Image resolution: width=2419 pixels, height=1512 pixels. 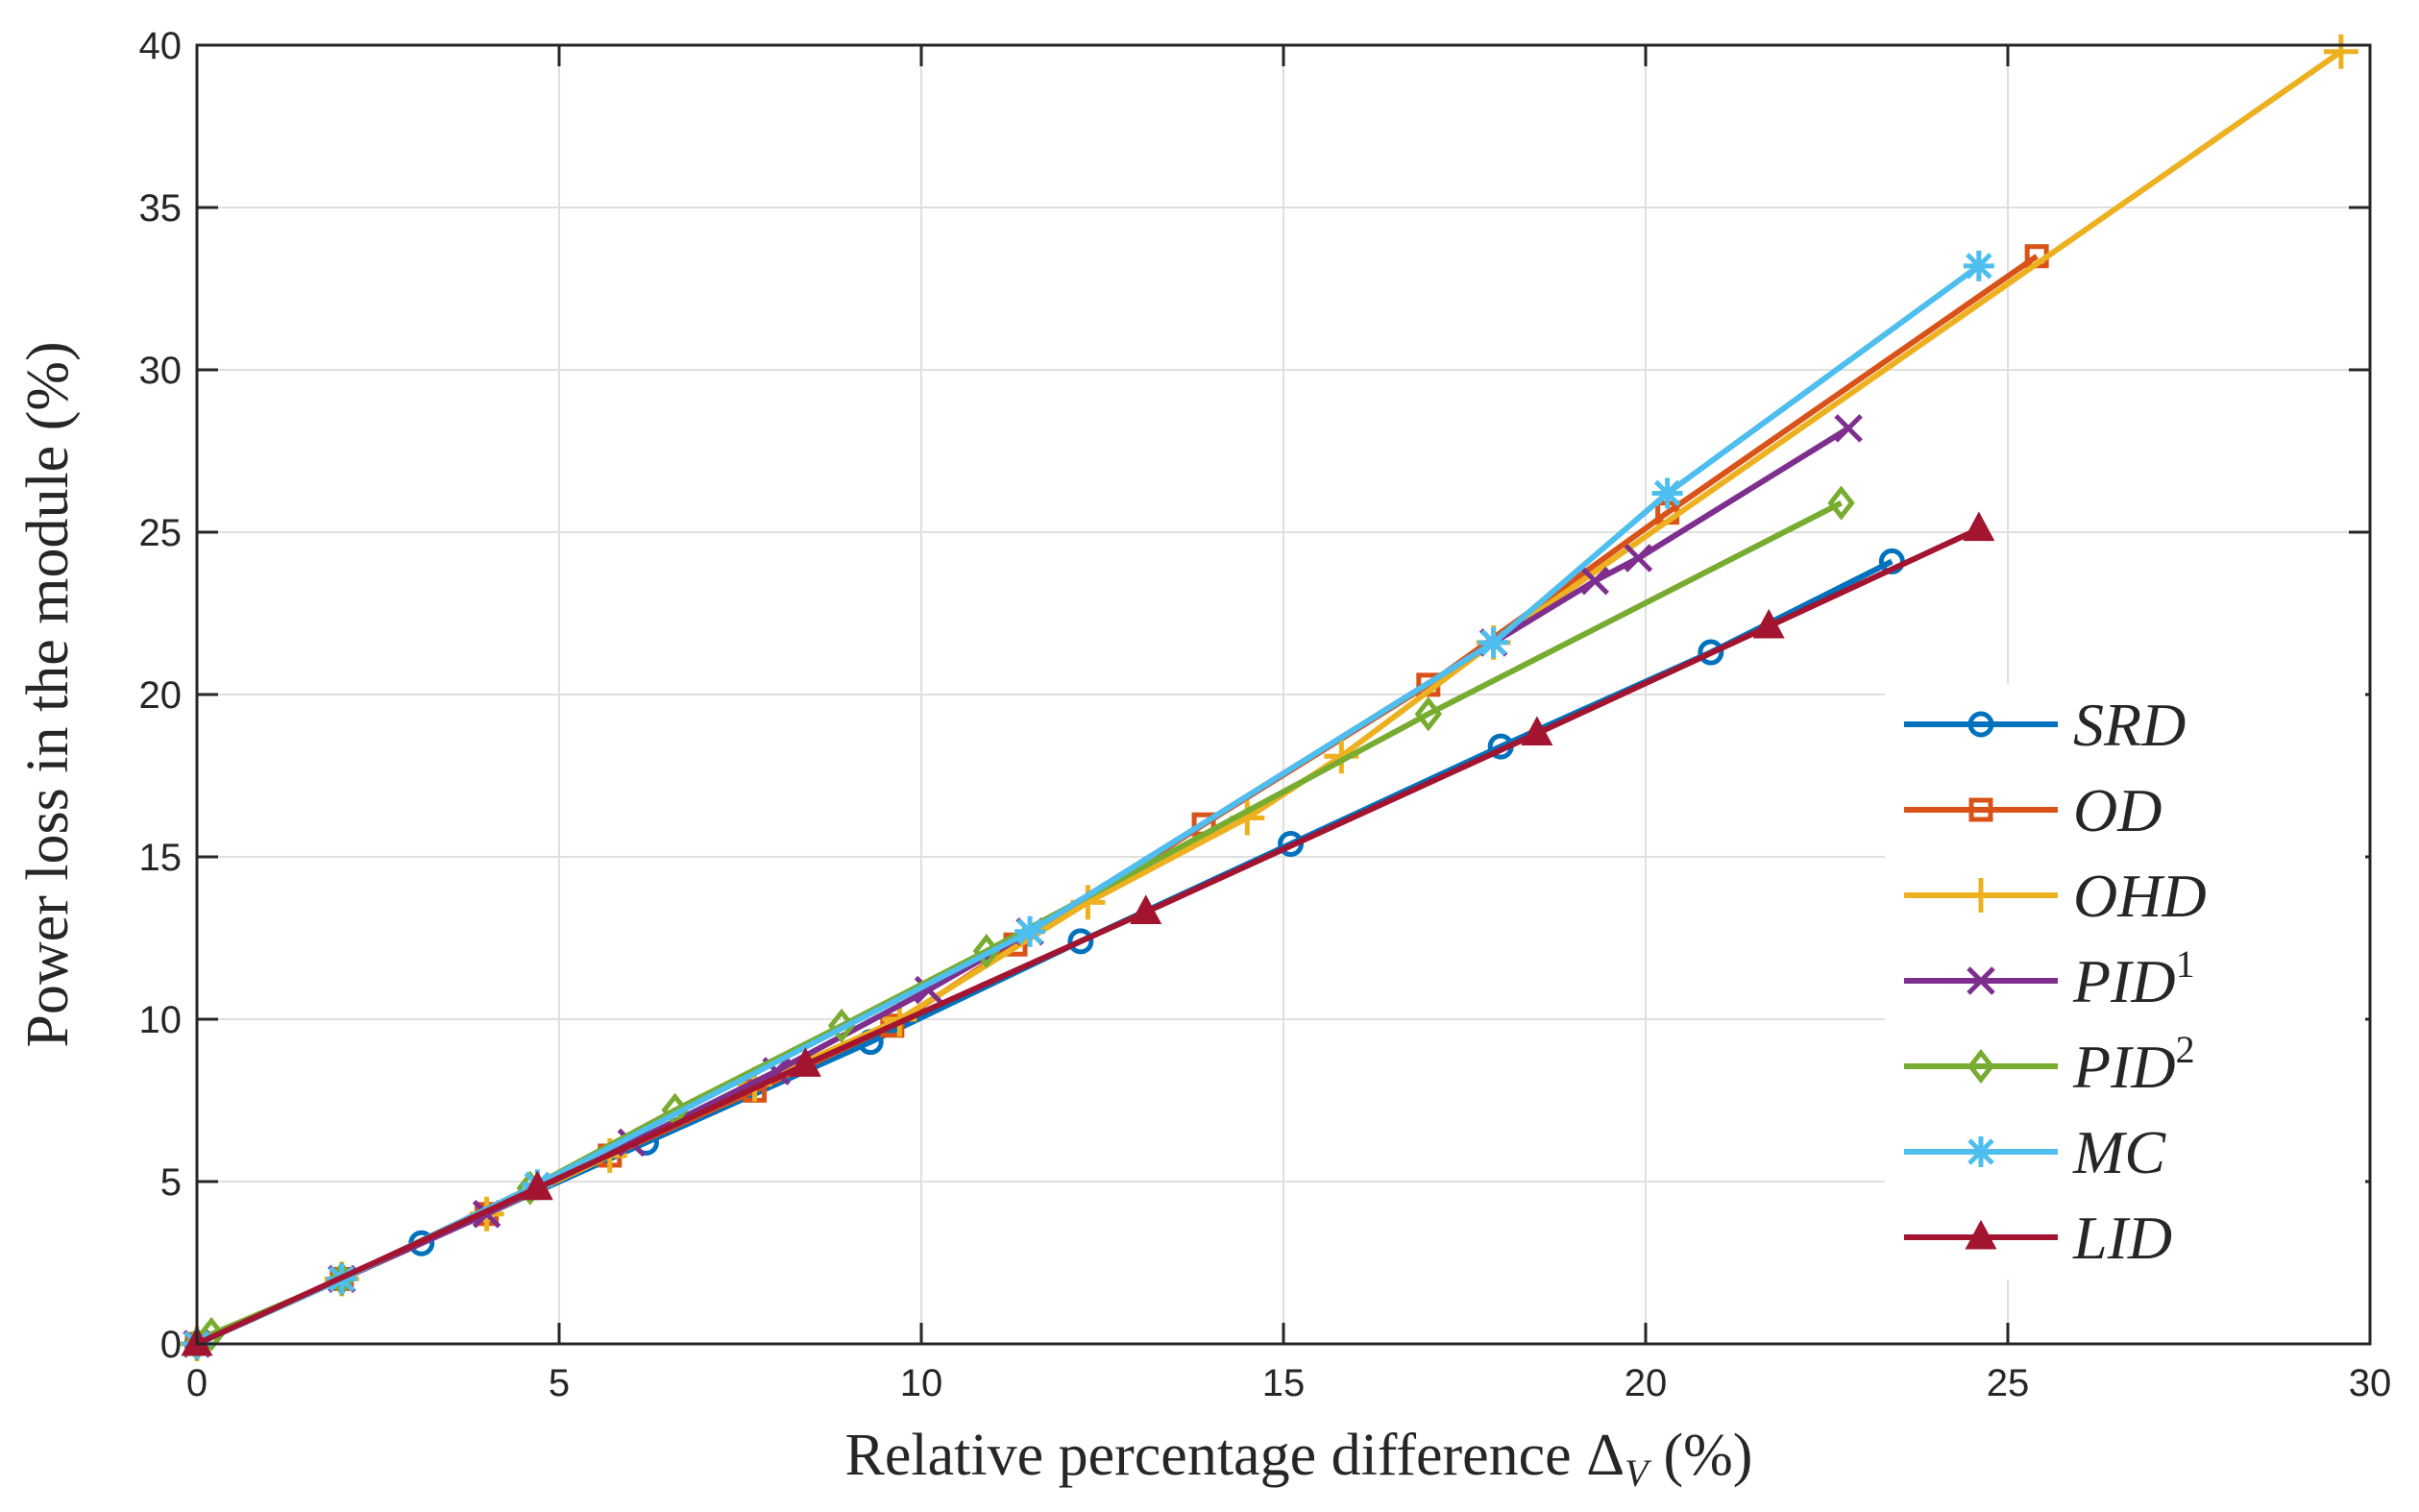 What do you see at coordinates (2038, 1238) in the screenshot?
I see `legend-entry: LID` at bounding box center [2038, 1238].